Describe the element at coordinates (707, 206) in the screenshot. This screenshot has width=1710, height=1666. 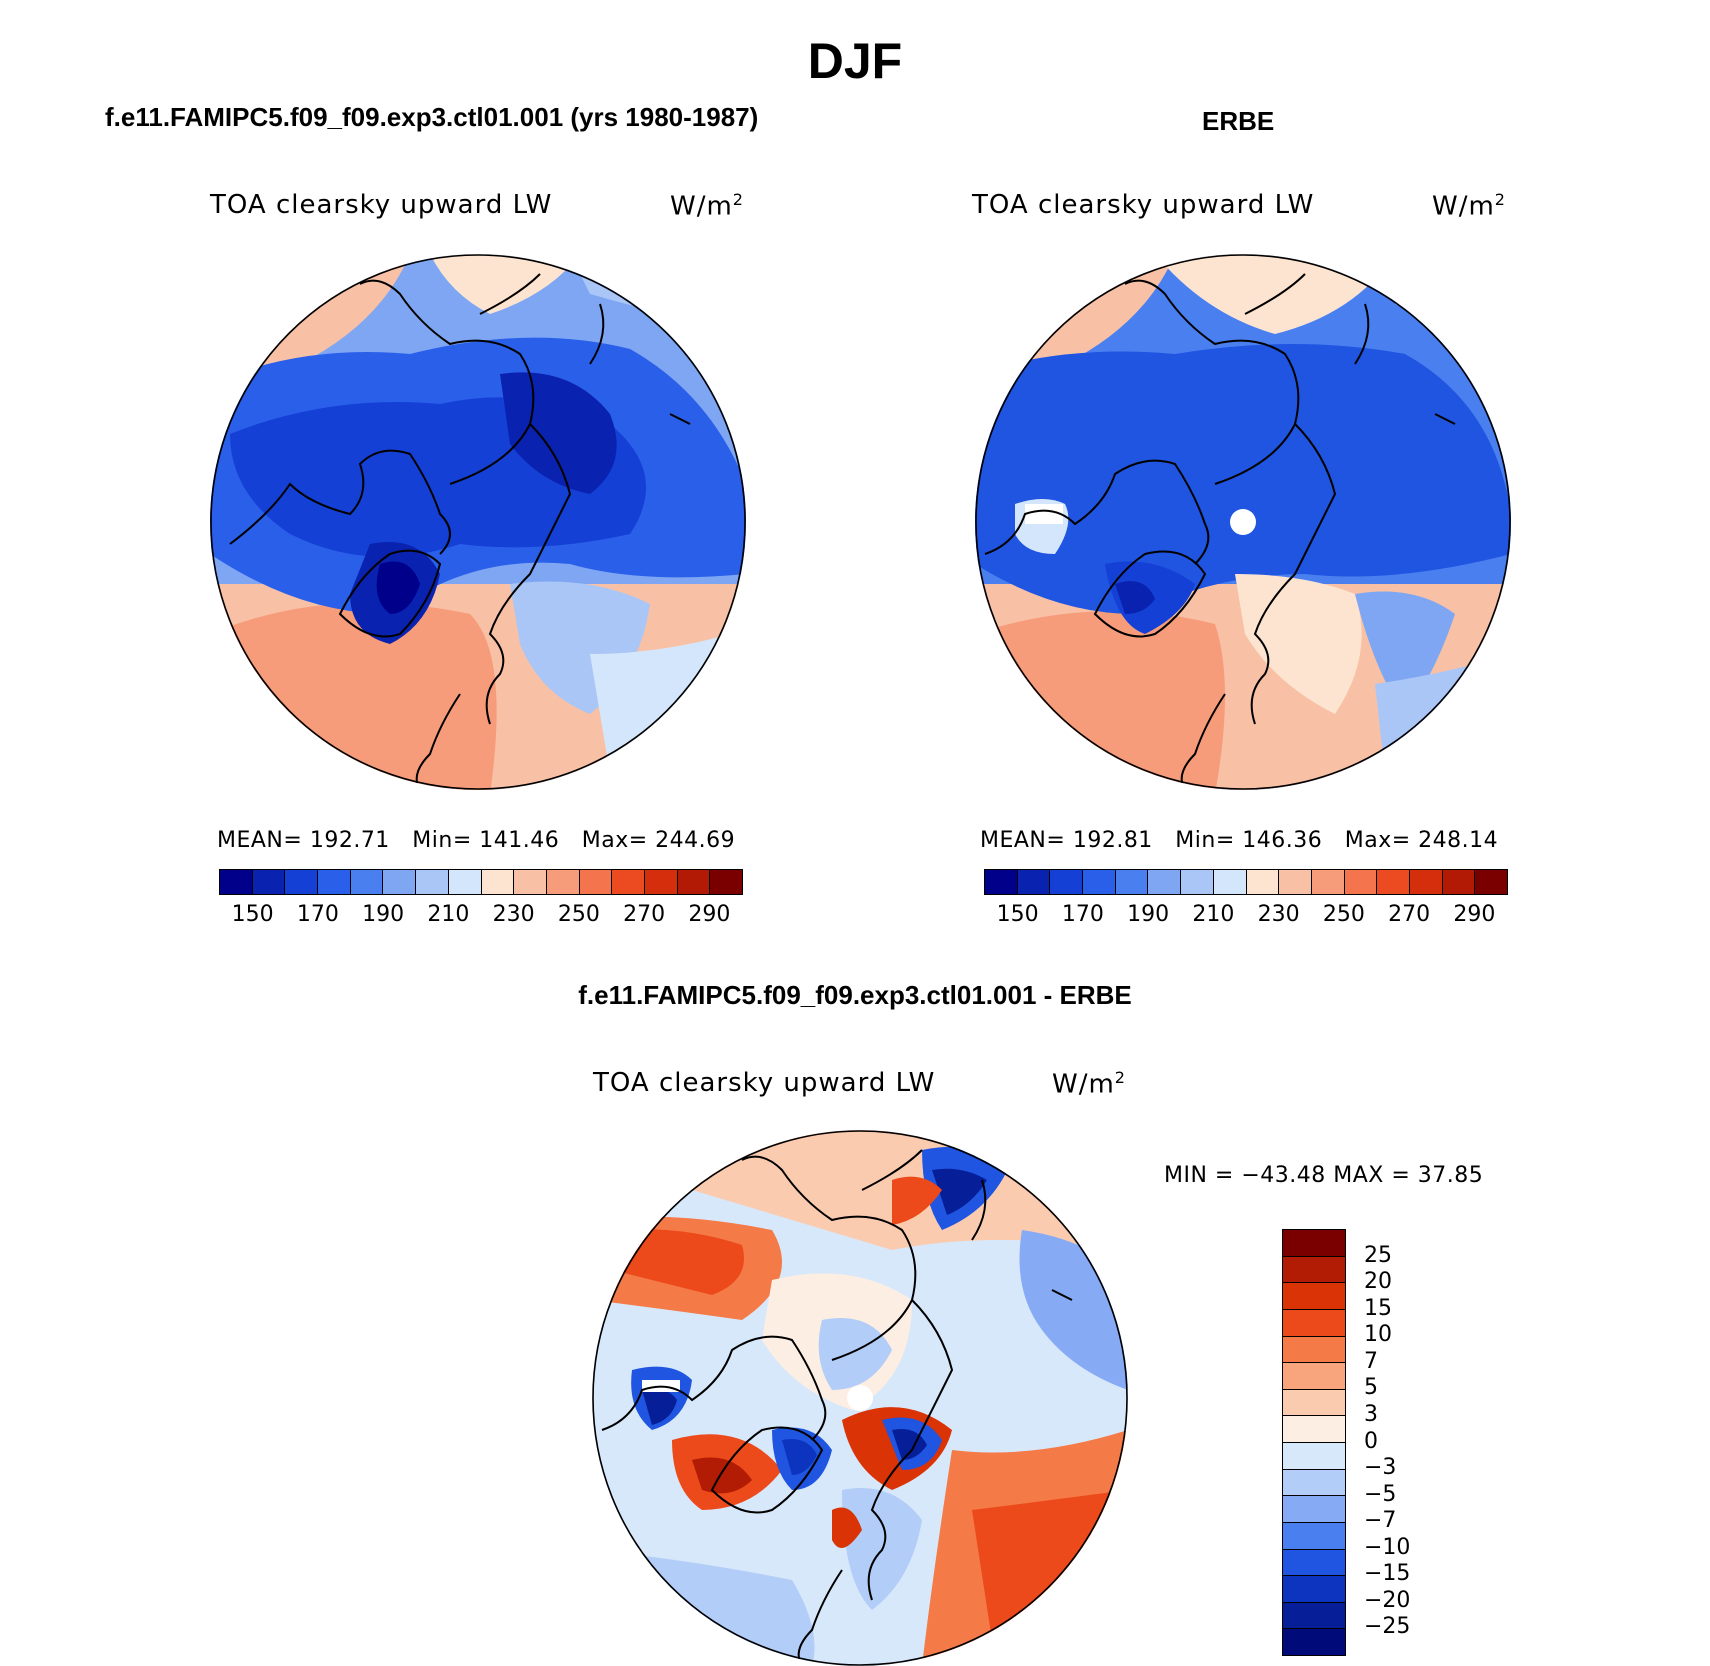
I see `panel-model-unit: W/m2` at that location.